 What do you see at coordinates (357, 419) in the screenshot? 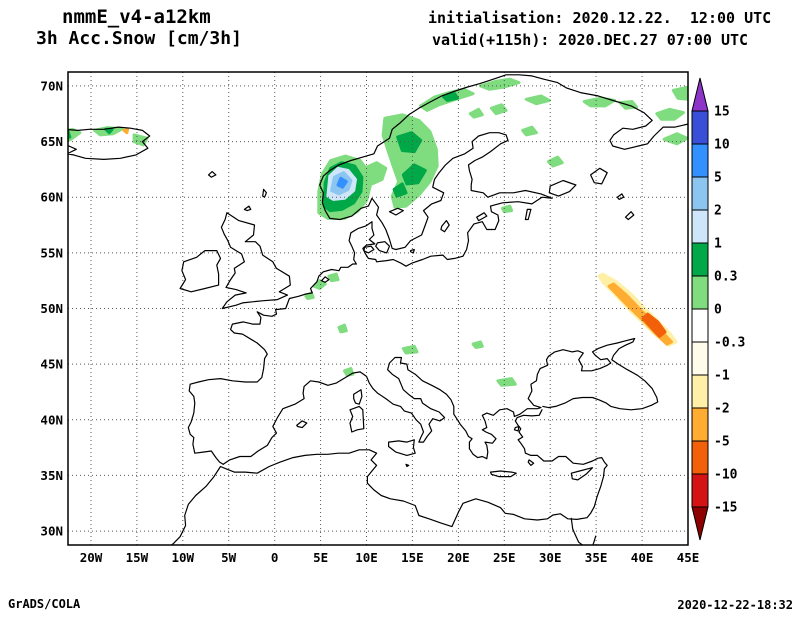
I see `coastline-sardinia` at bounding box center [357, 419].